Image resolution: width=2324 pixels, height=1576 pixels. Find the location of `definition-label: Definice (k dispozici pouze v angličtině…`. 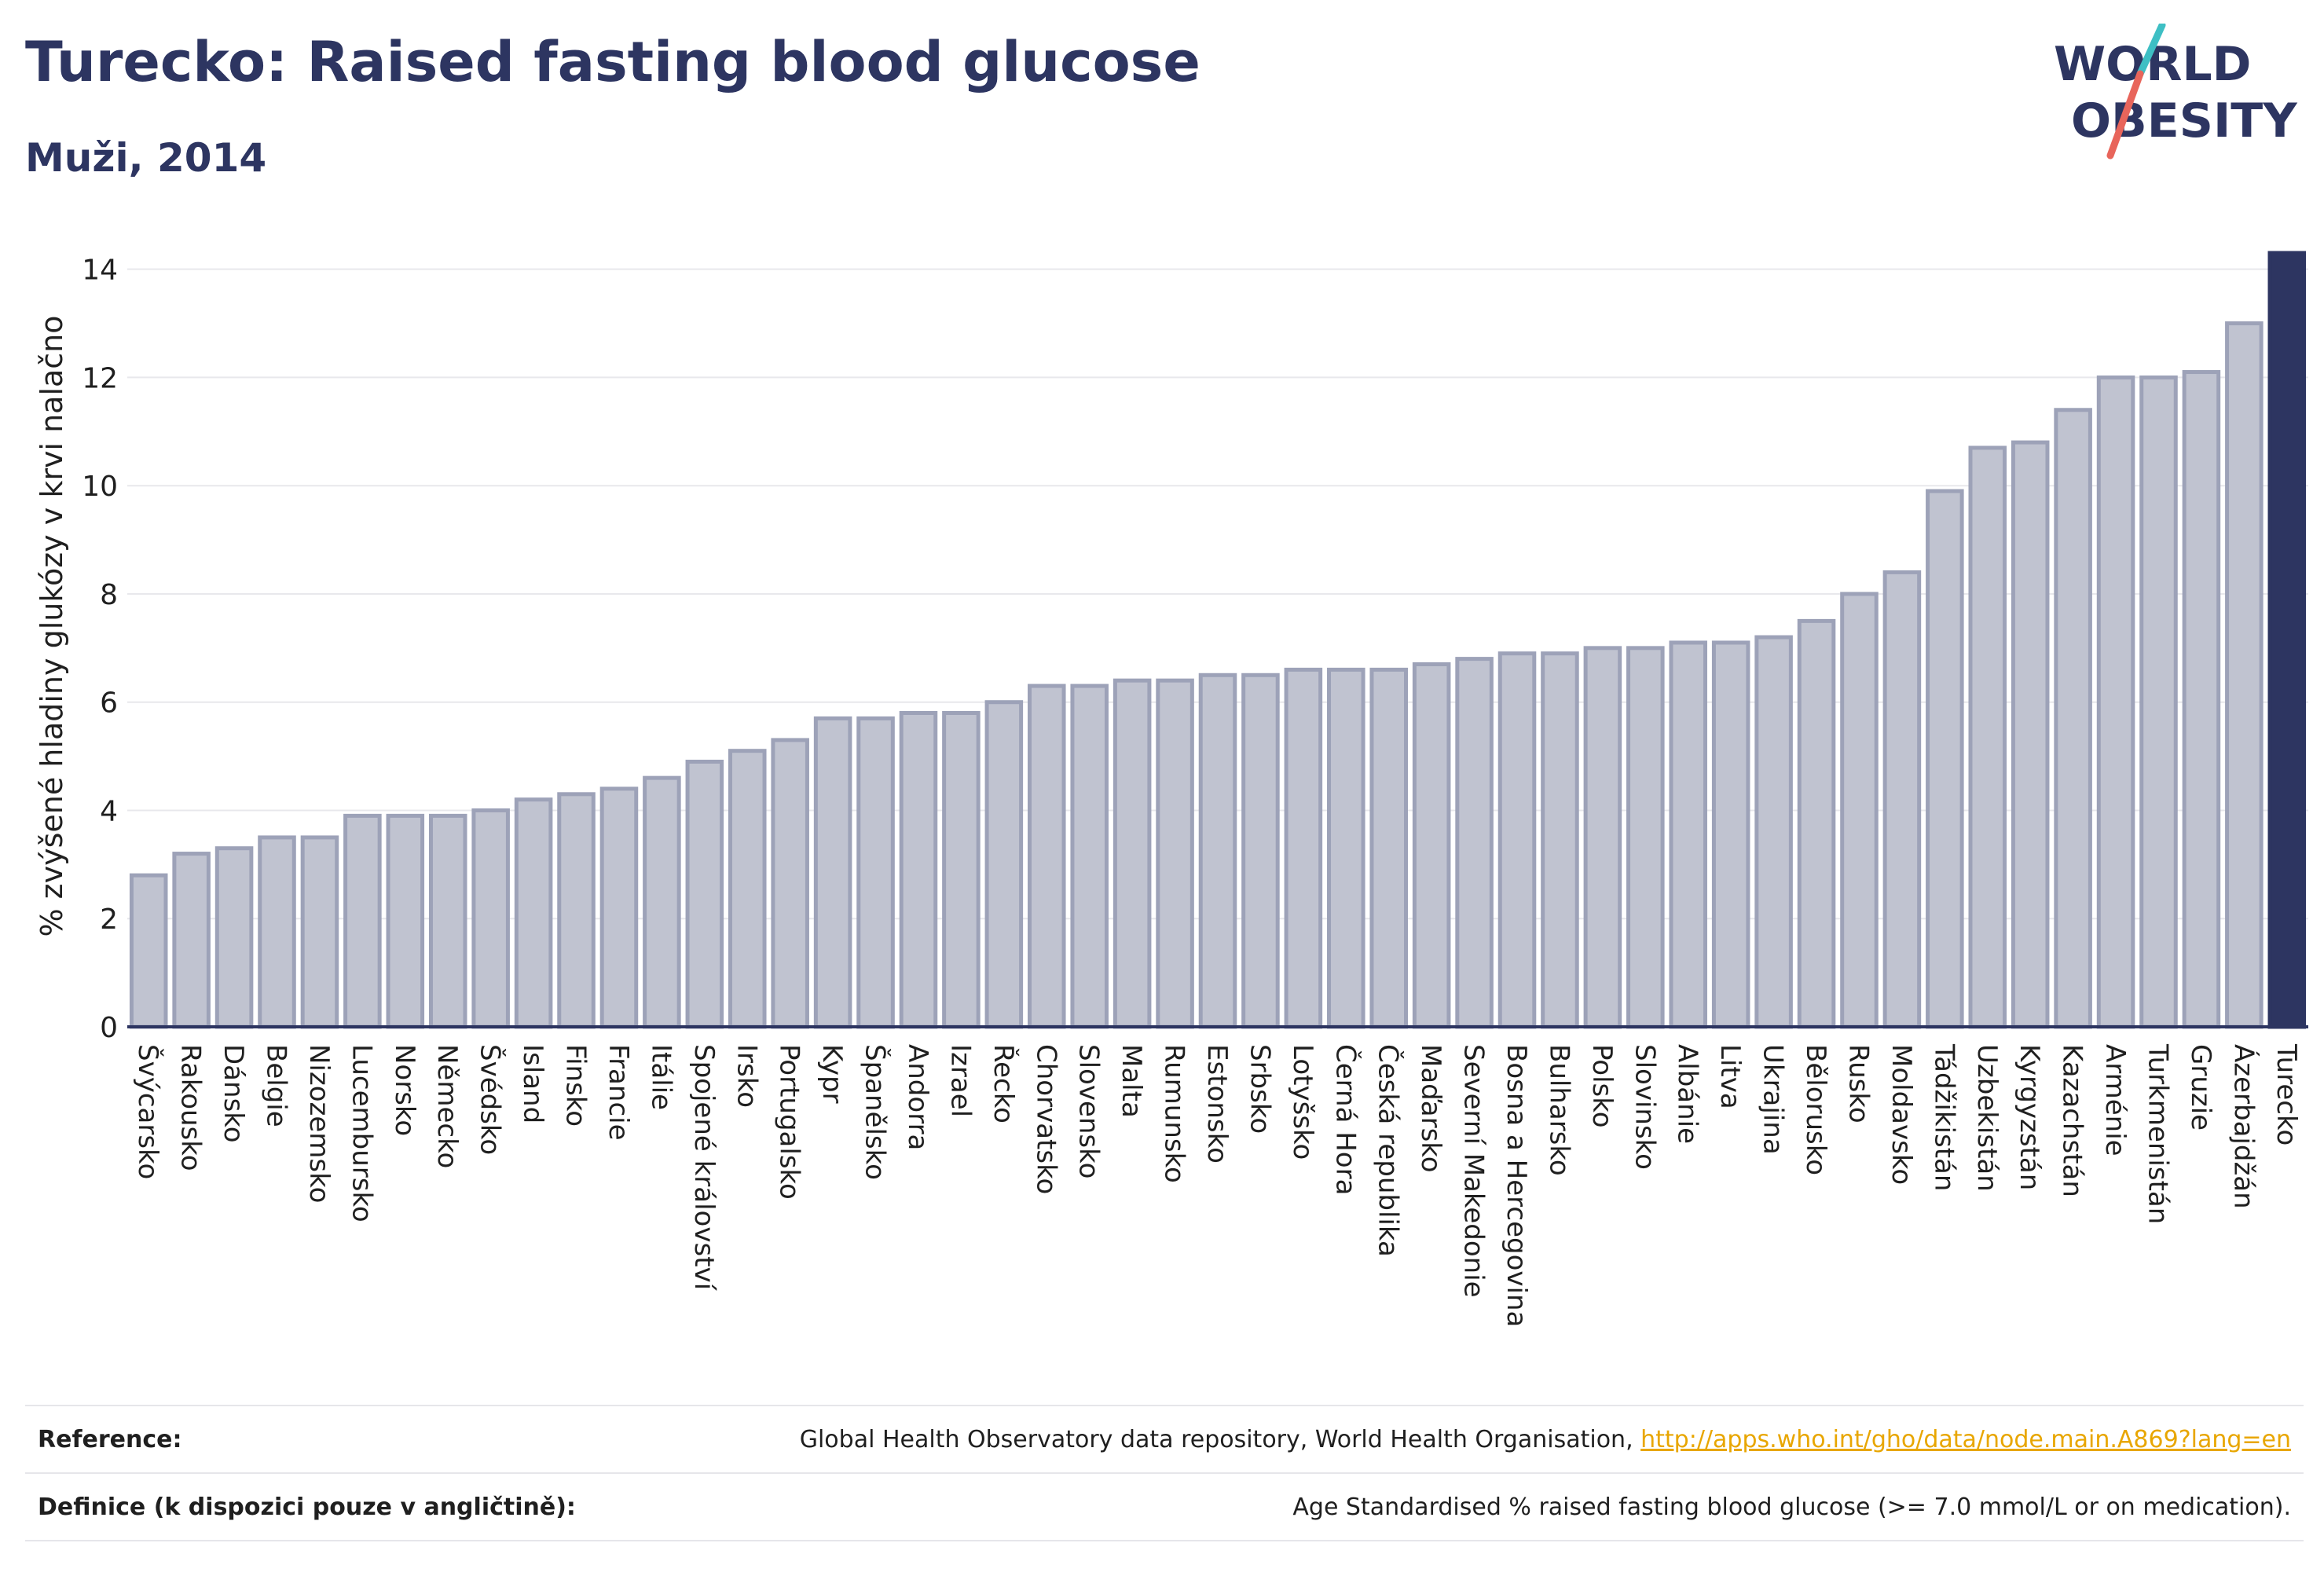

definition-label: Definice (k dispozici pouze v angličtině… is located at coordinates (307, 1507).